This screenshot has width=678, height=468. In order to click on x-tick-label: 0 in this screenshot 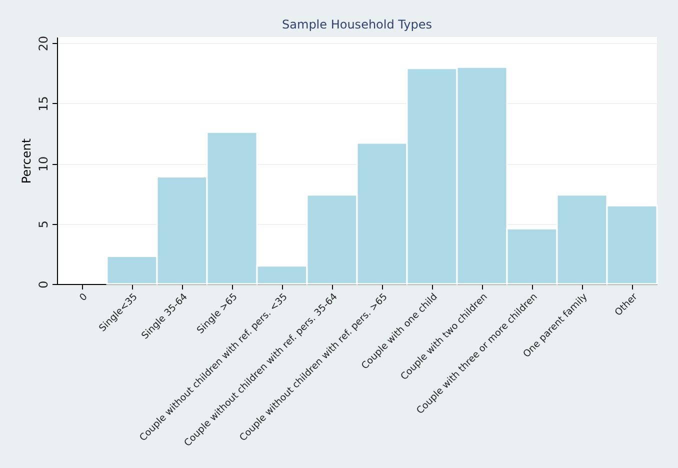, I will do `click(84, 298)`.